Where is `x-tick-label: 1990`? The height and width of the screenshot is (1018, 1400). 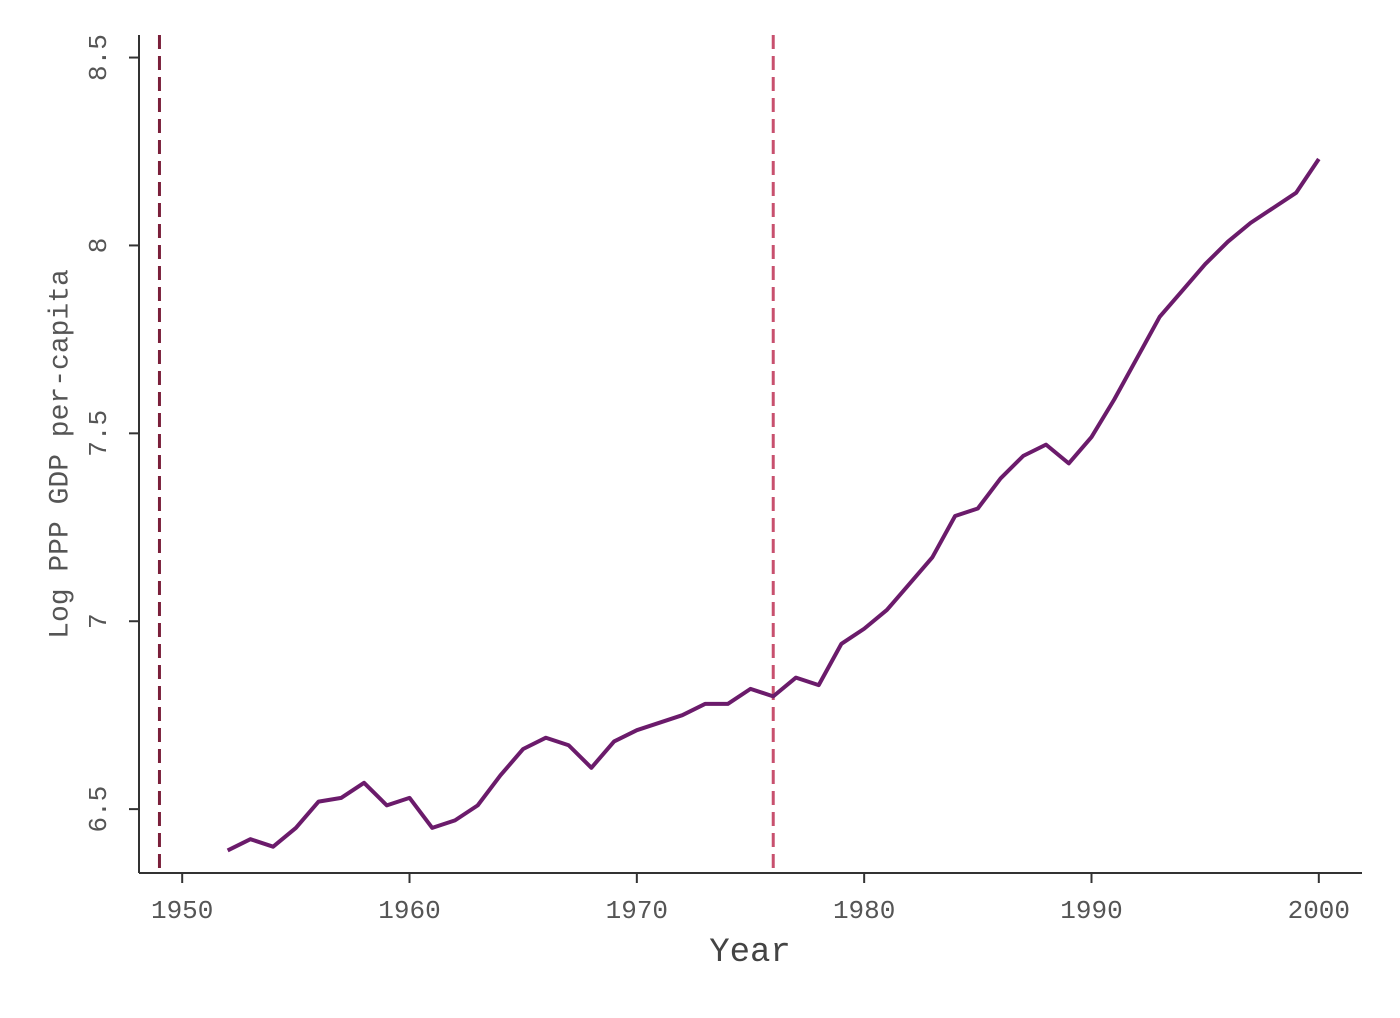 x-tick-label: 1990 is located at coordinates (1091, 911).